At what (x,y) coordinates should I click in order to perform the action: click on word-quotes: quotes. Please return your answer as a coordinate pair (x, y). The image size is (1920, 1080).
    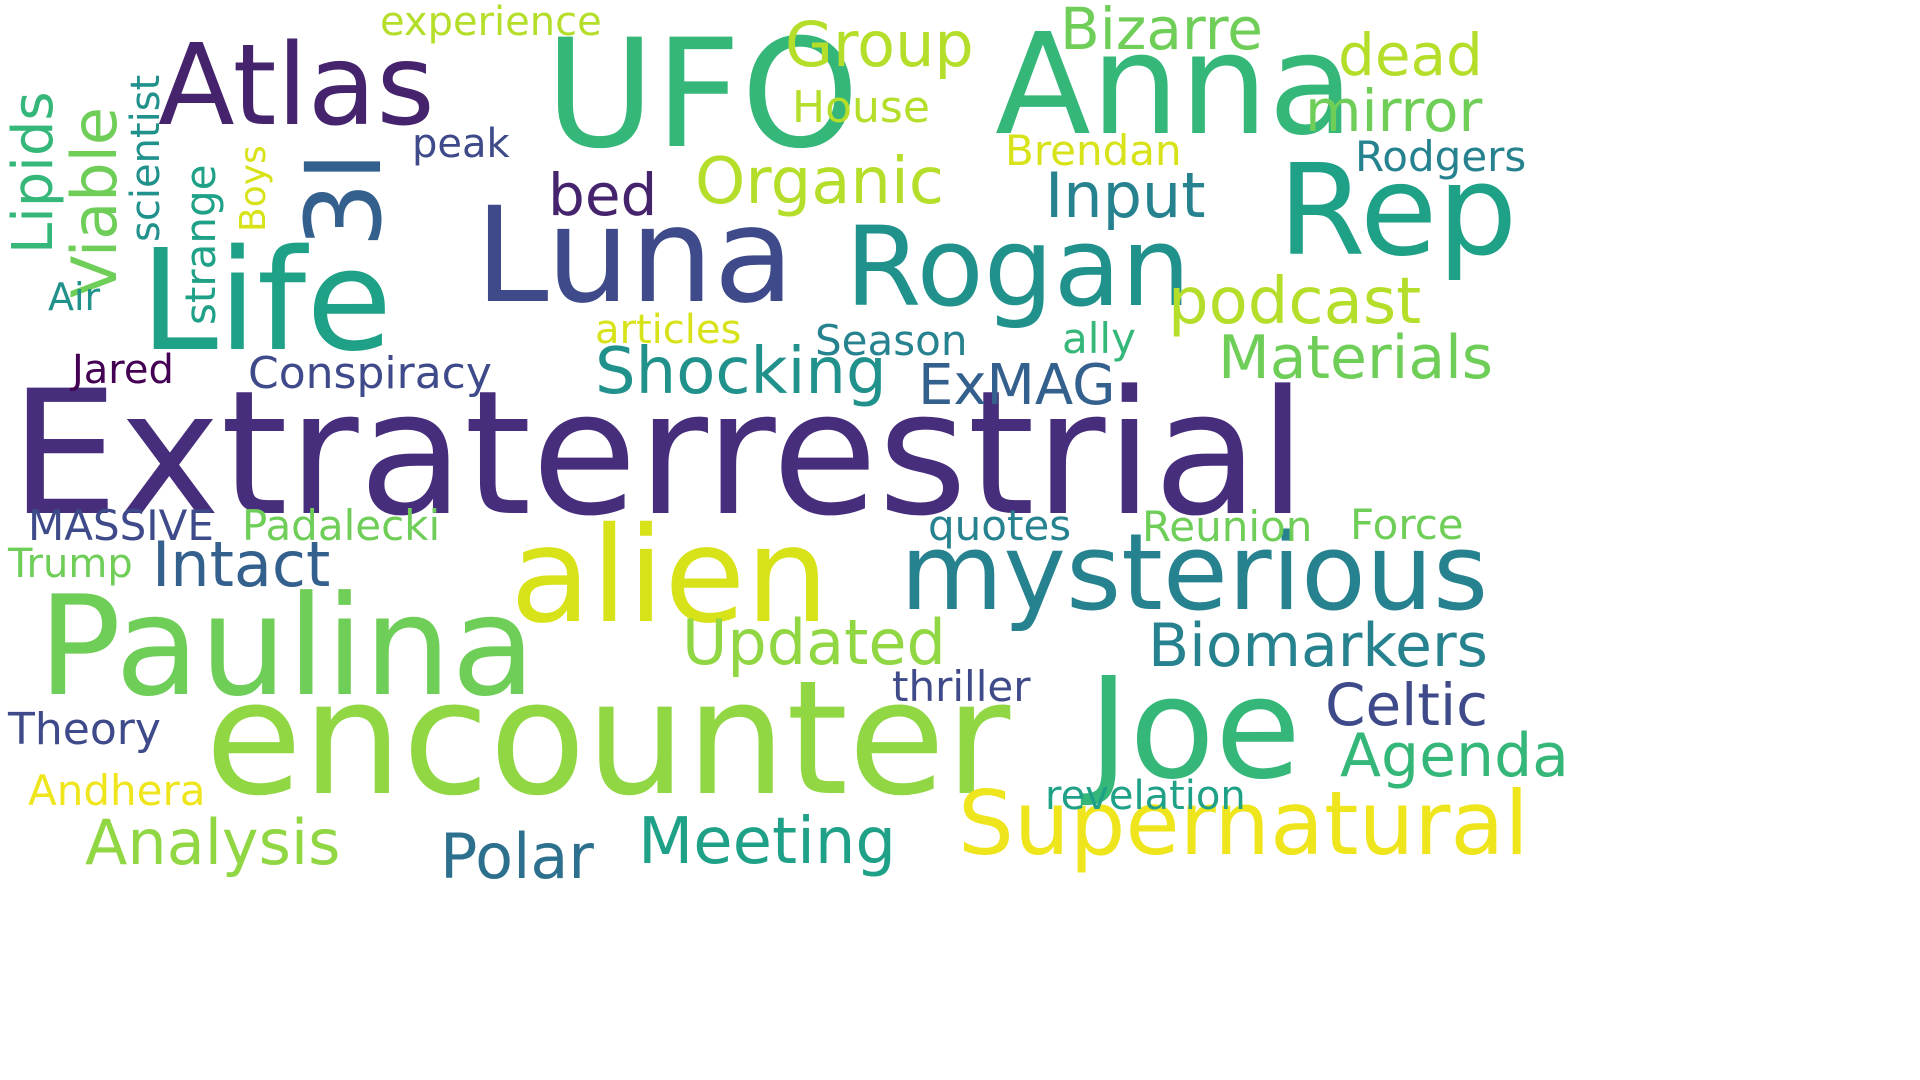
    Looking at the image, I should click on (1000, 525).